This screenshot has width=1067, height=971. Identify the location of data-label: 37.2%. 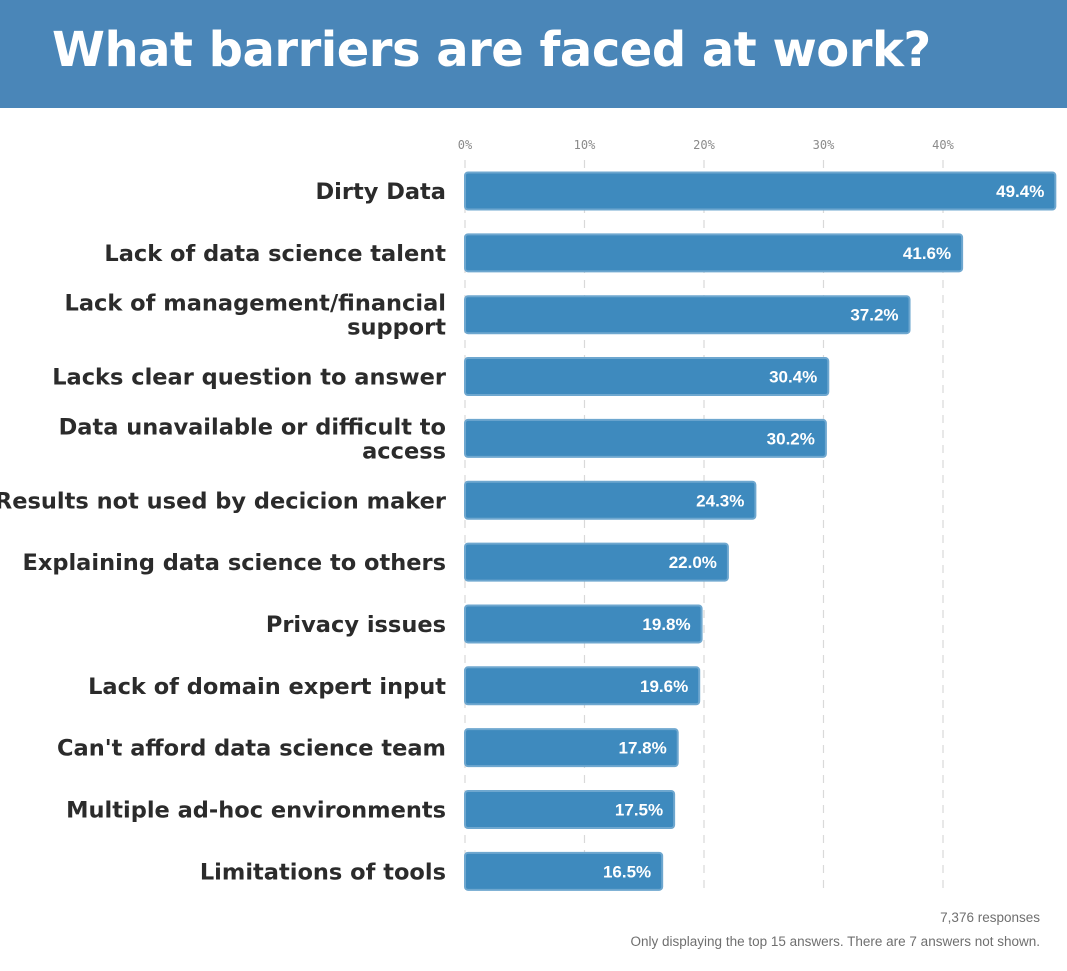
(874, 315).